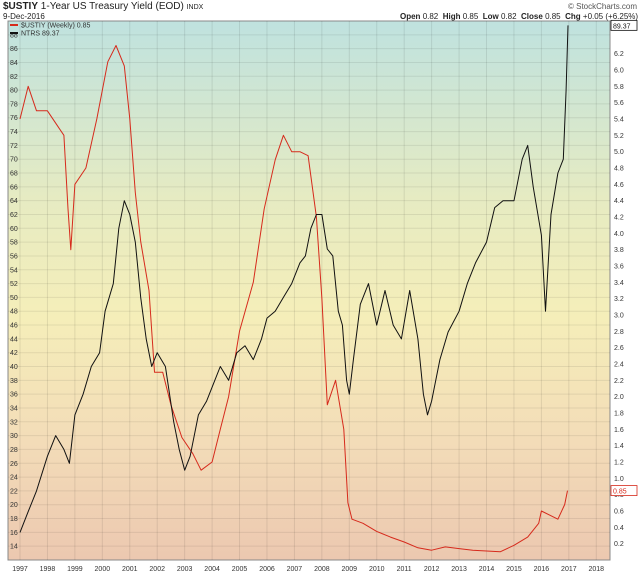  What do you see at coordinates (14, 298) in the screenshot?
I see `left-tick-label: 50` at bounding box center [14, 298].